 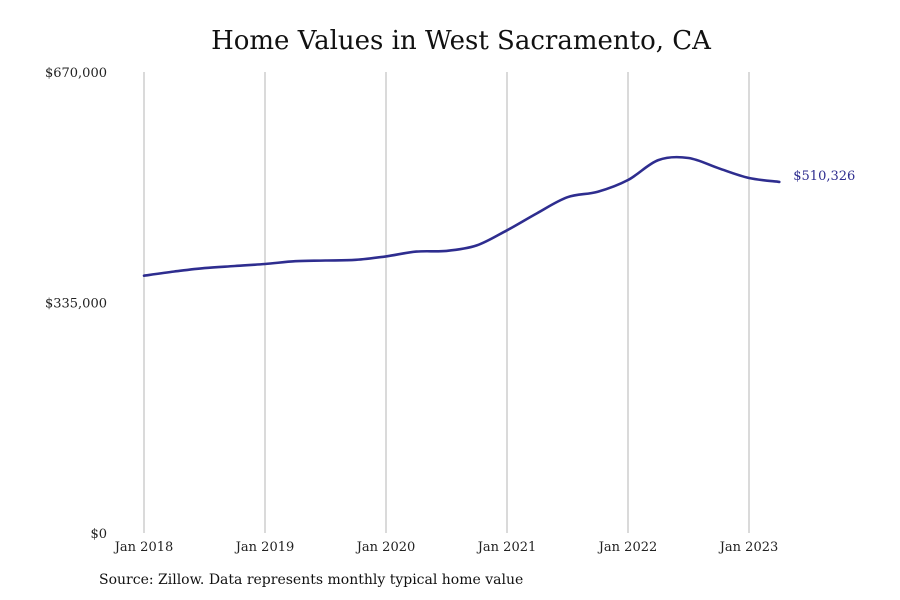 What do you see at coordinates (385, 547) in the screenshot?
I see `x-tick-label: Jan 2020` at bounding box center [385, 547].